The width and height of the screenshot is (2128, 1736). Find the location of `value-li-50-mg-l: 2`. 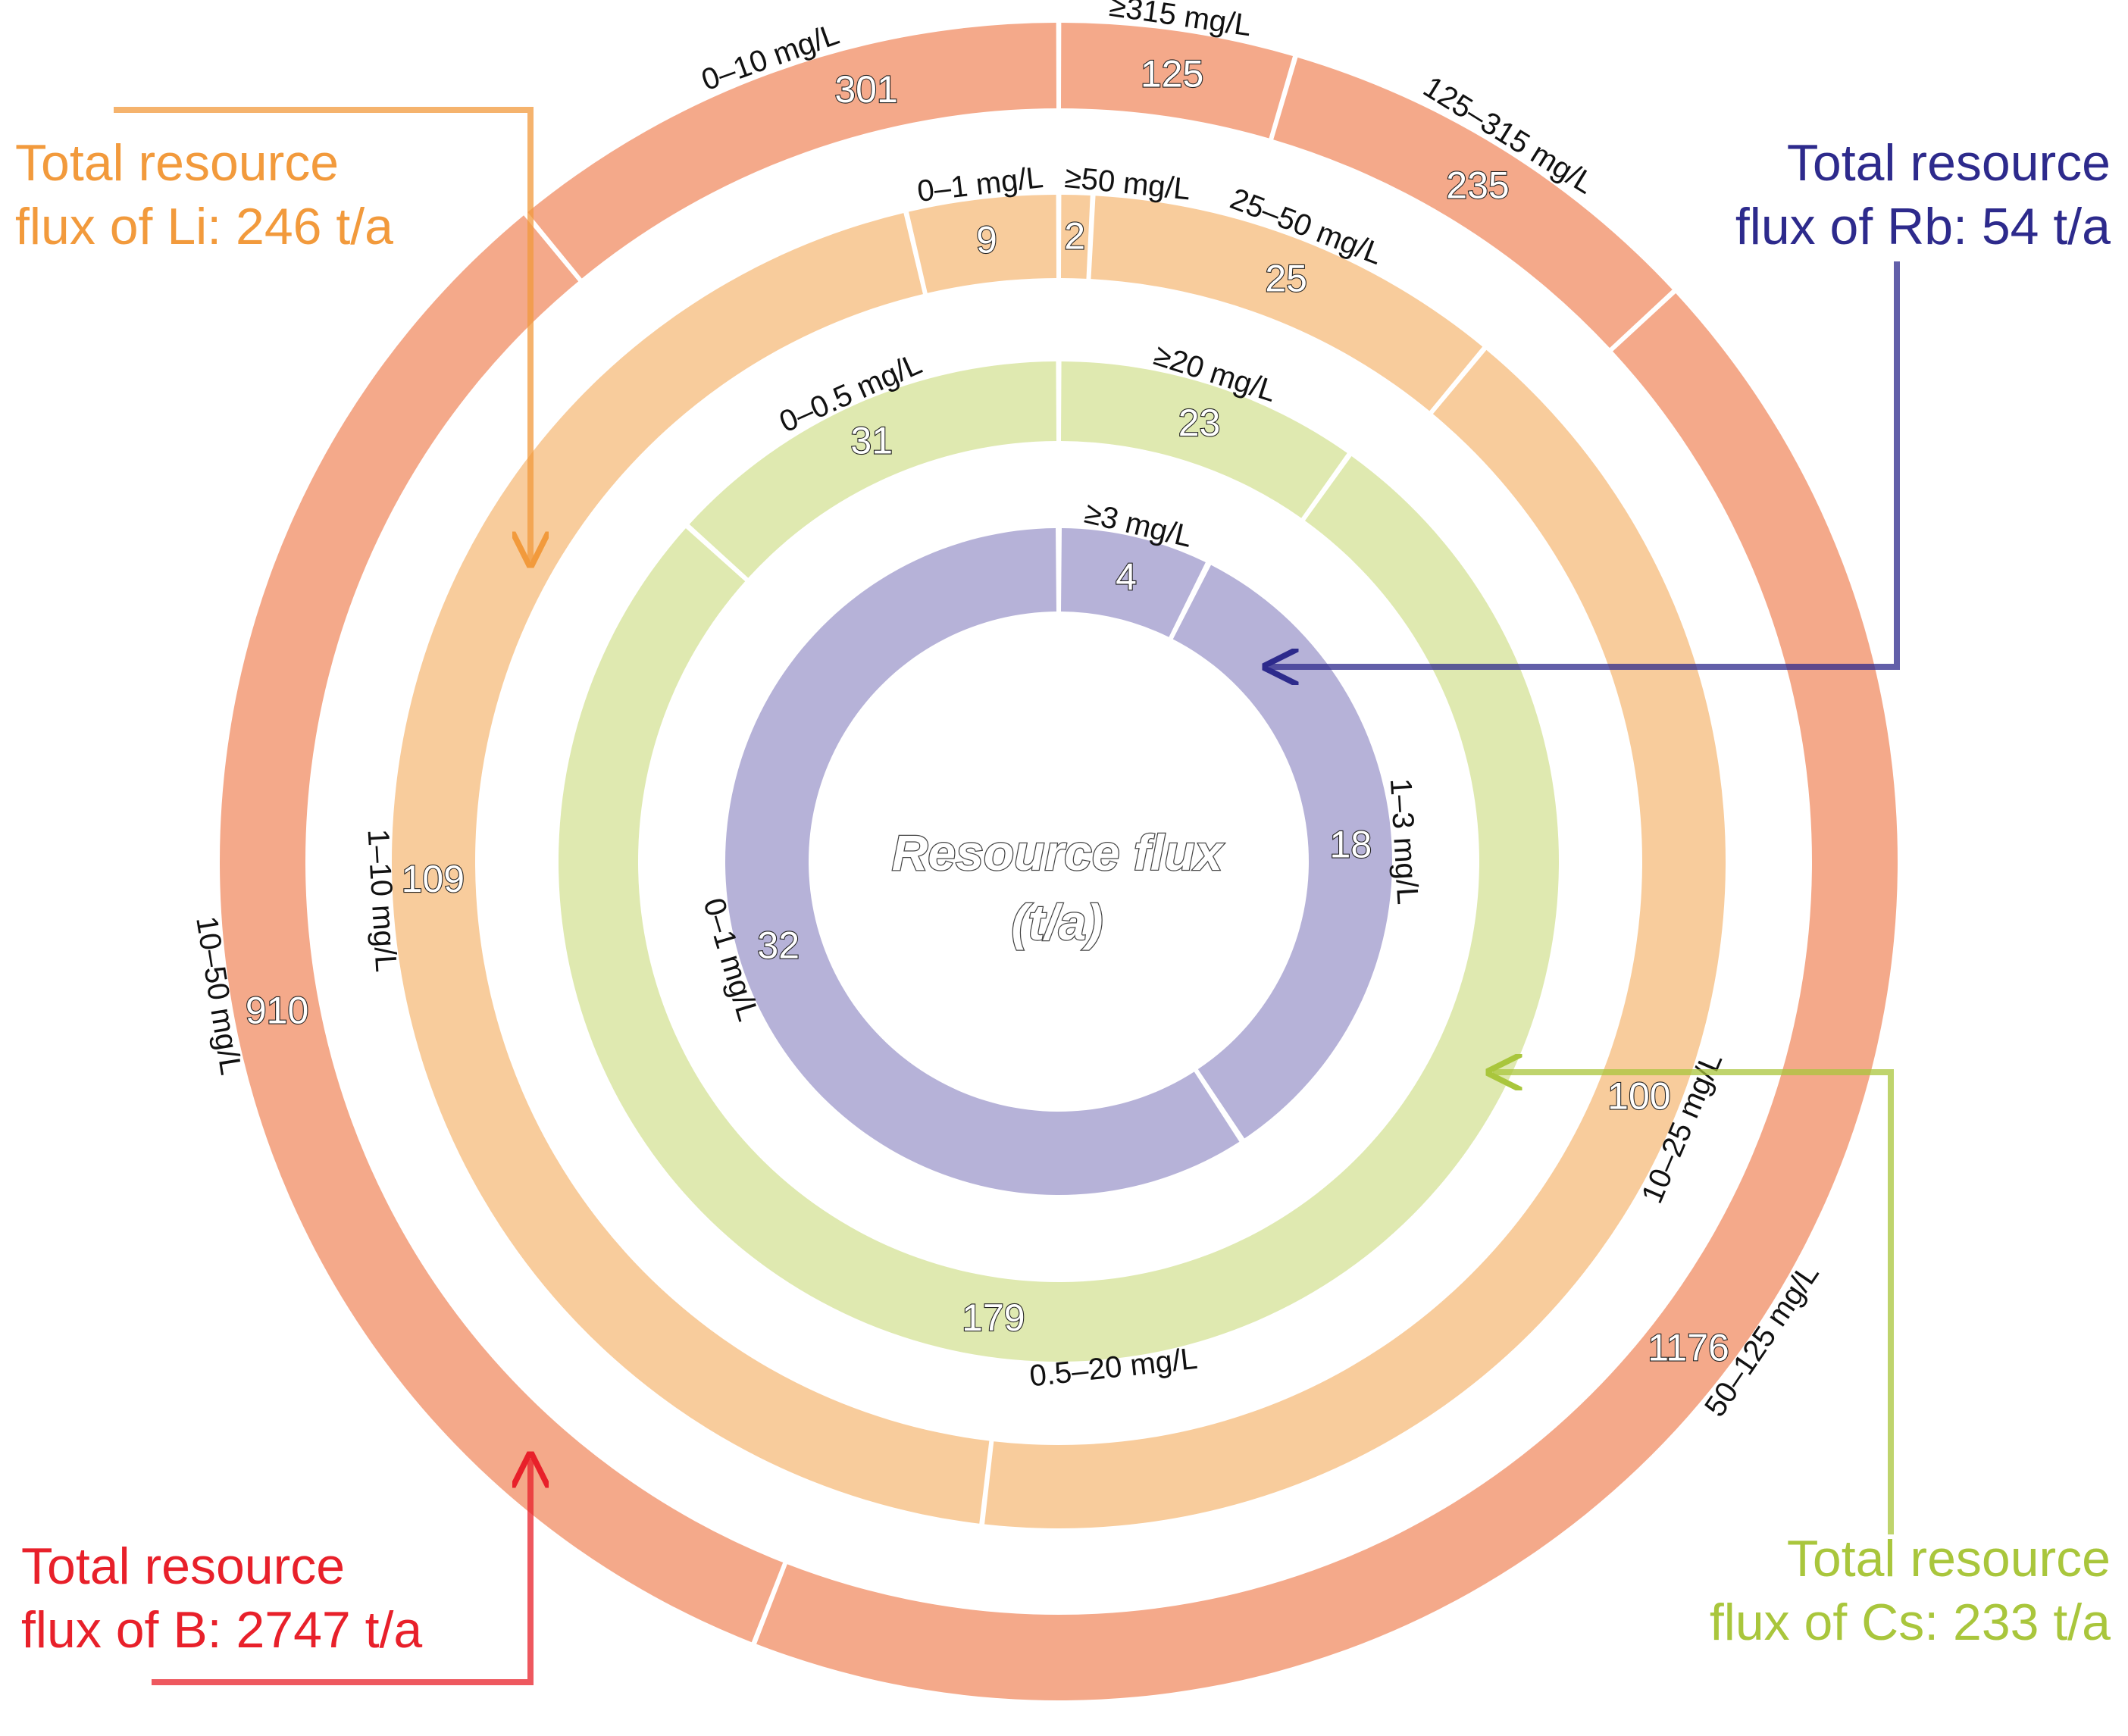

value-li-50-mg-l: 2 is located at coordinates (1074, 236).